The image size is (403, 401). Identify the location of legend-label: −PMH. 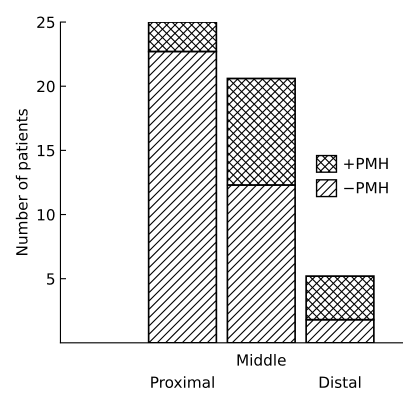
(366, 188).